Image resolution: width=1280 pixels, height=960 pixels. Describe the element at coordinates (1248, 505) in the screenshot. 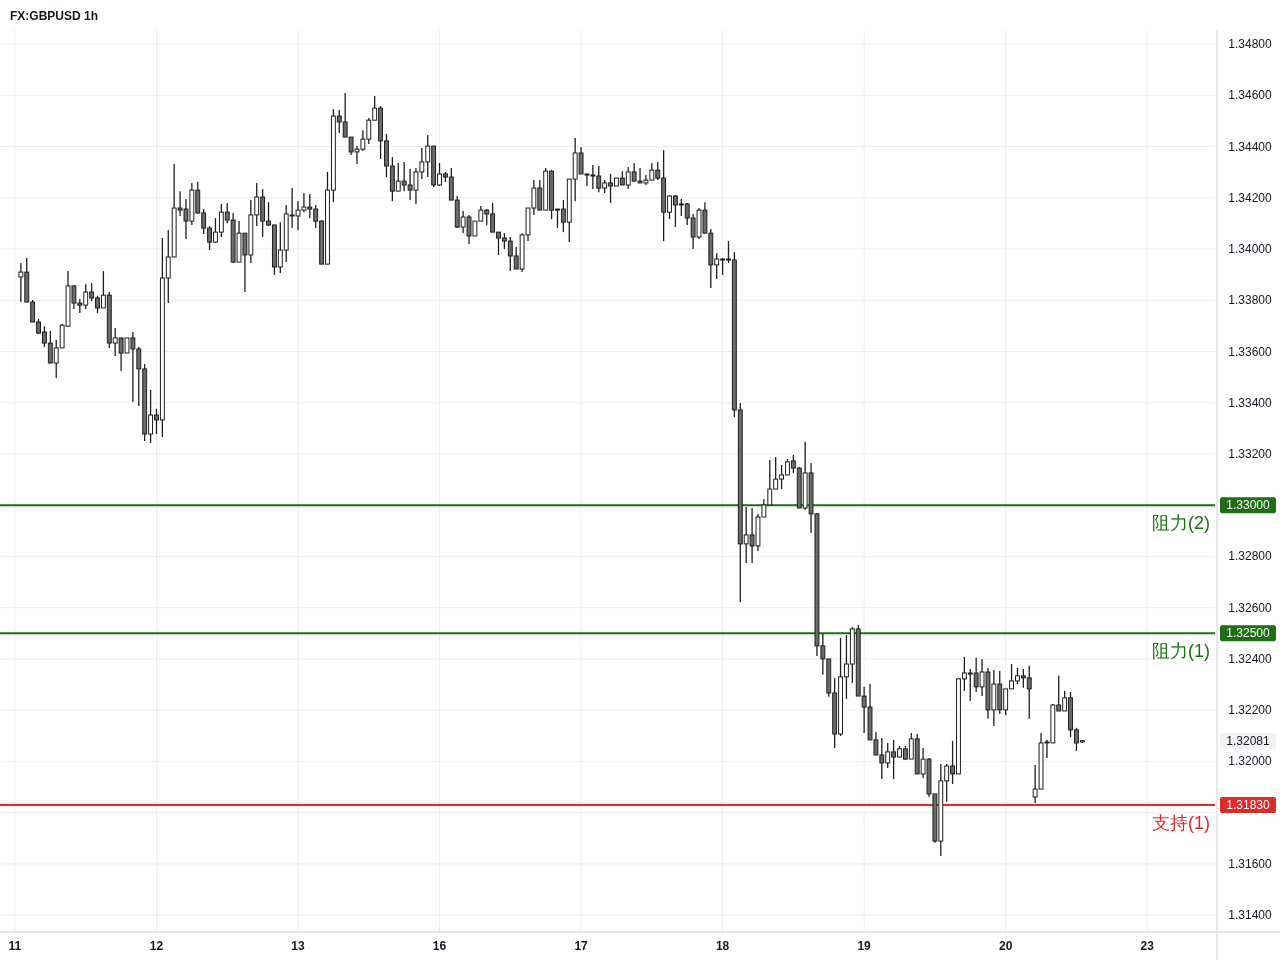

I see `text: 1.33000` at that location.